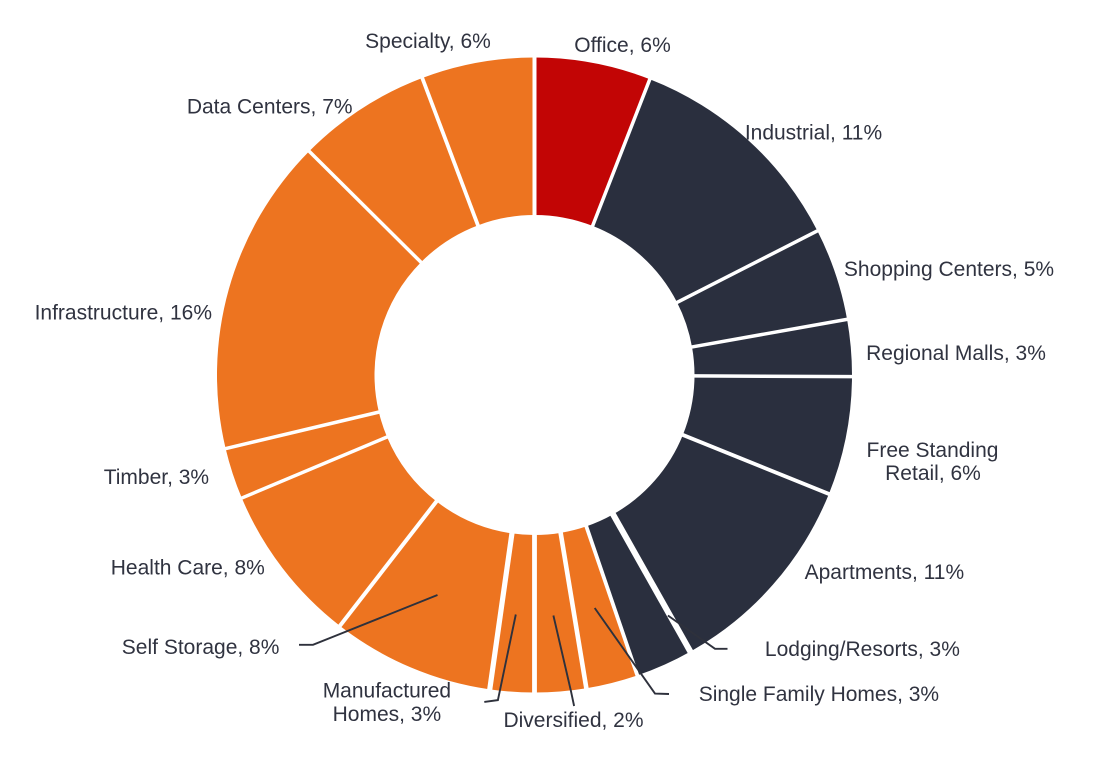  Describe the element at coordinates (622, 45) in the screenshot. I see `svg-text: Office, 6%` at that location.